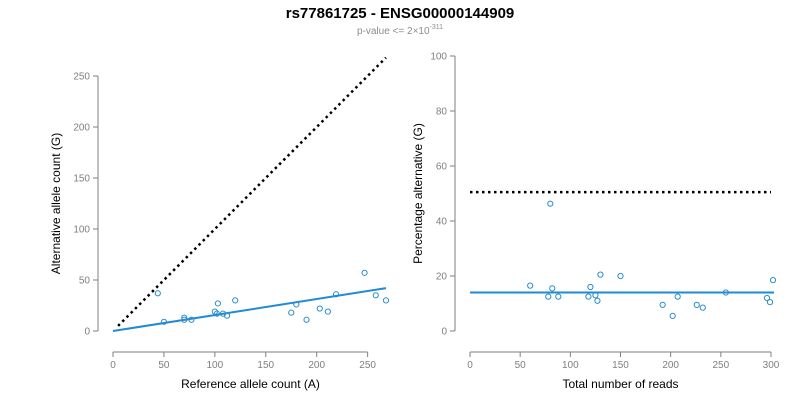  What do you see at coordinates (81, 128) in the screenshot?
I see `y-tick-label: 200` at bounding box center [81, 128].